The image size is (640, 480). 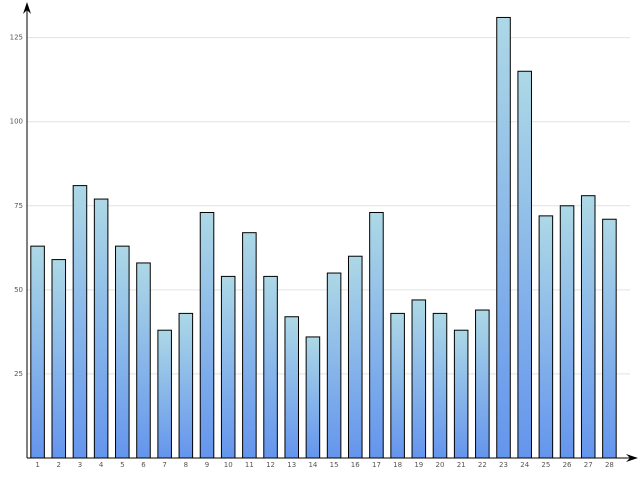 I want to click on x-tick-label: 15, so click(x=334, y=465).